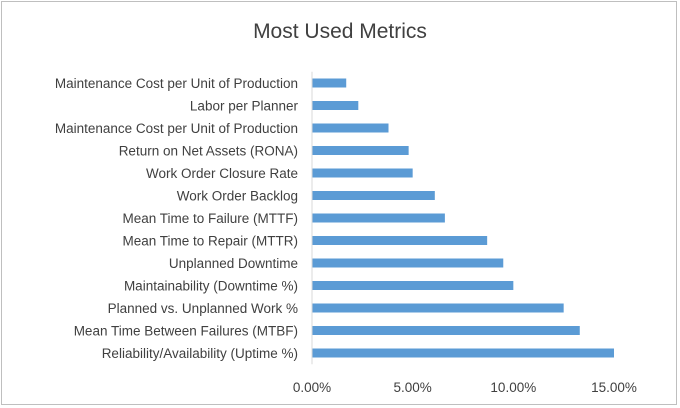 The image size is (680, 408). What do you see at coordinates (340, 31) in the screenshot?
I see `chart-title: Most Used Metrics` at bounding box center [340, 31].